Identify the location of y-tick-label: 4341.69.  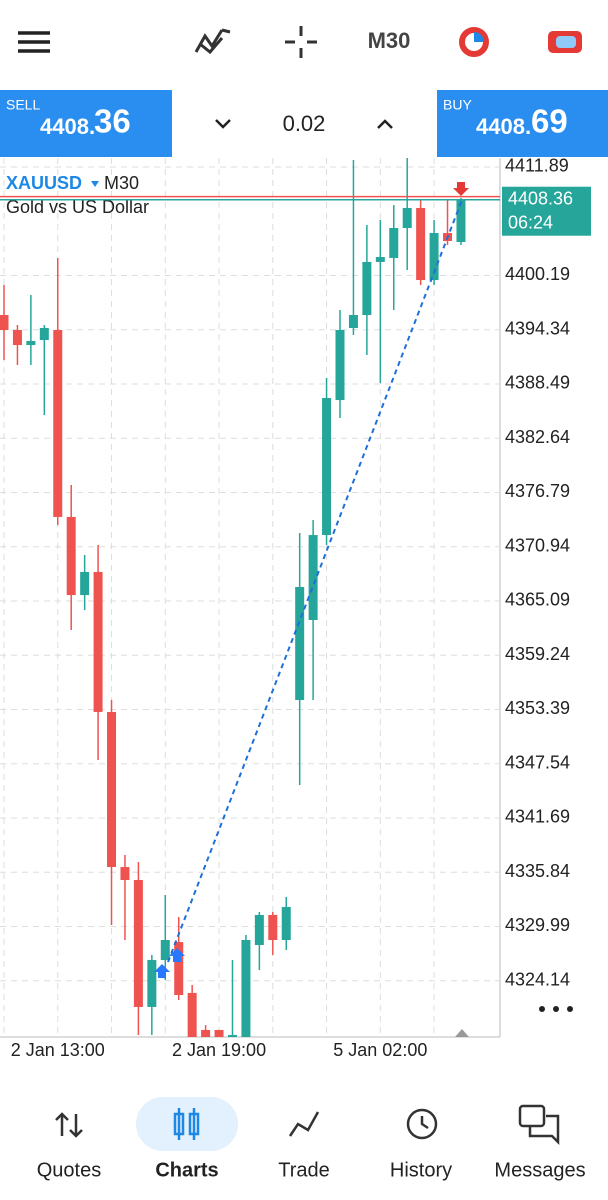
(537, 817).